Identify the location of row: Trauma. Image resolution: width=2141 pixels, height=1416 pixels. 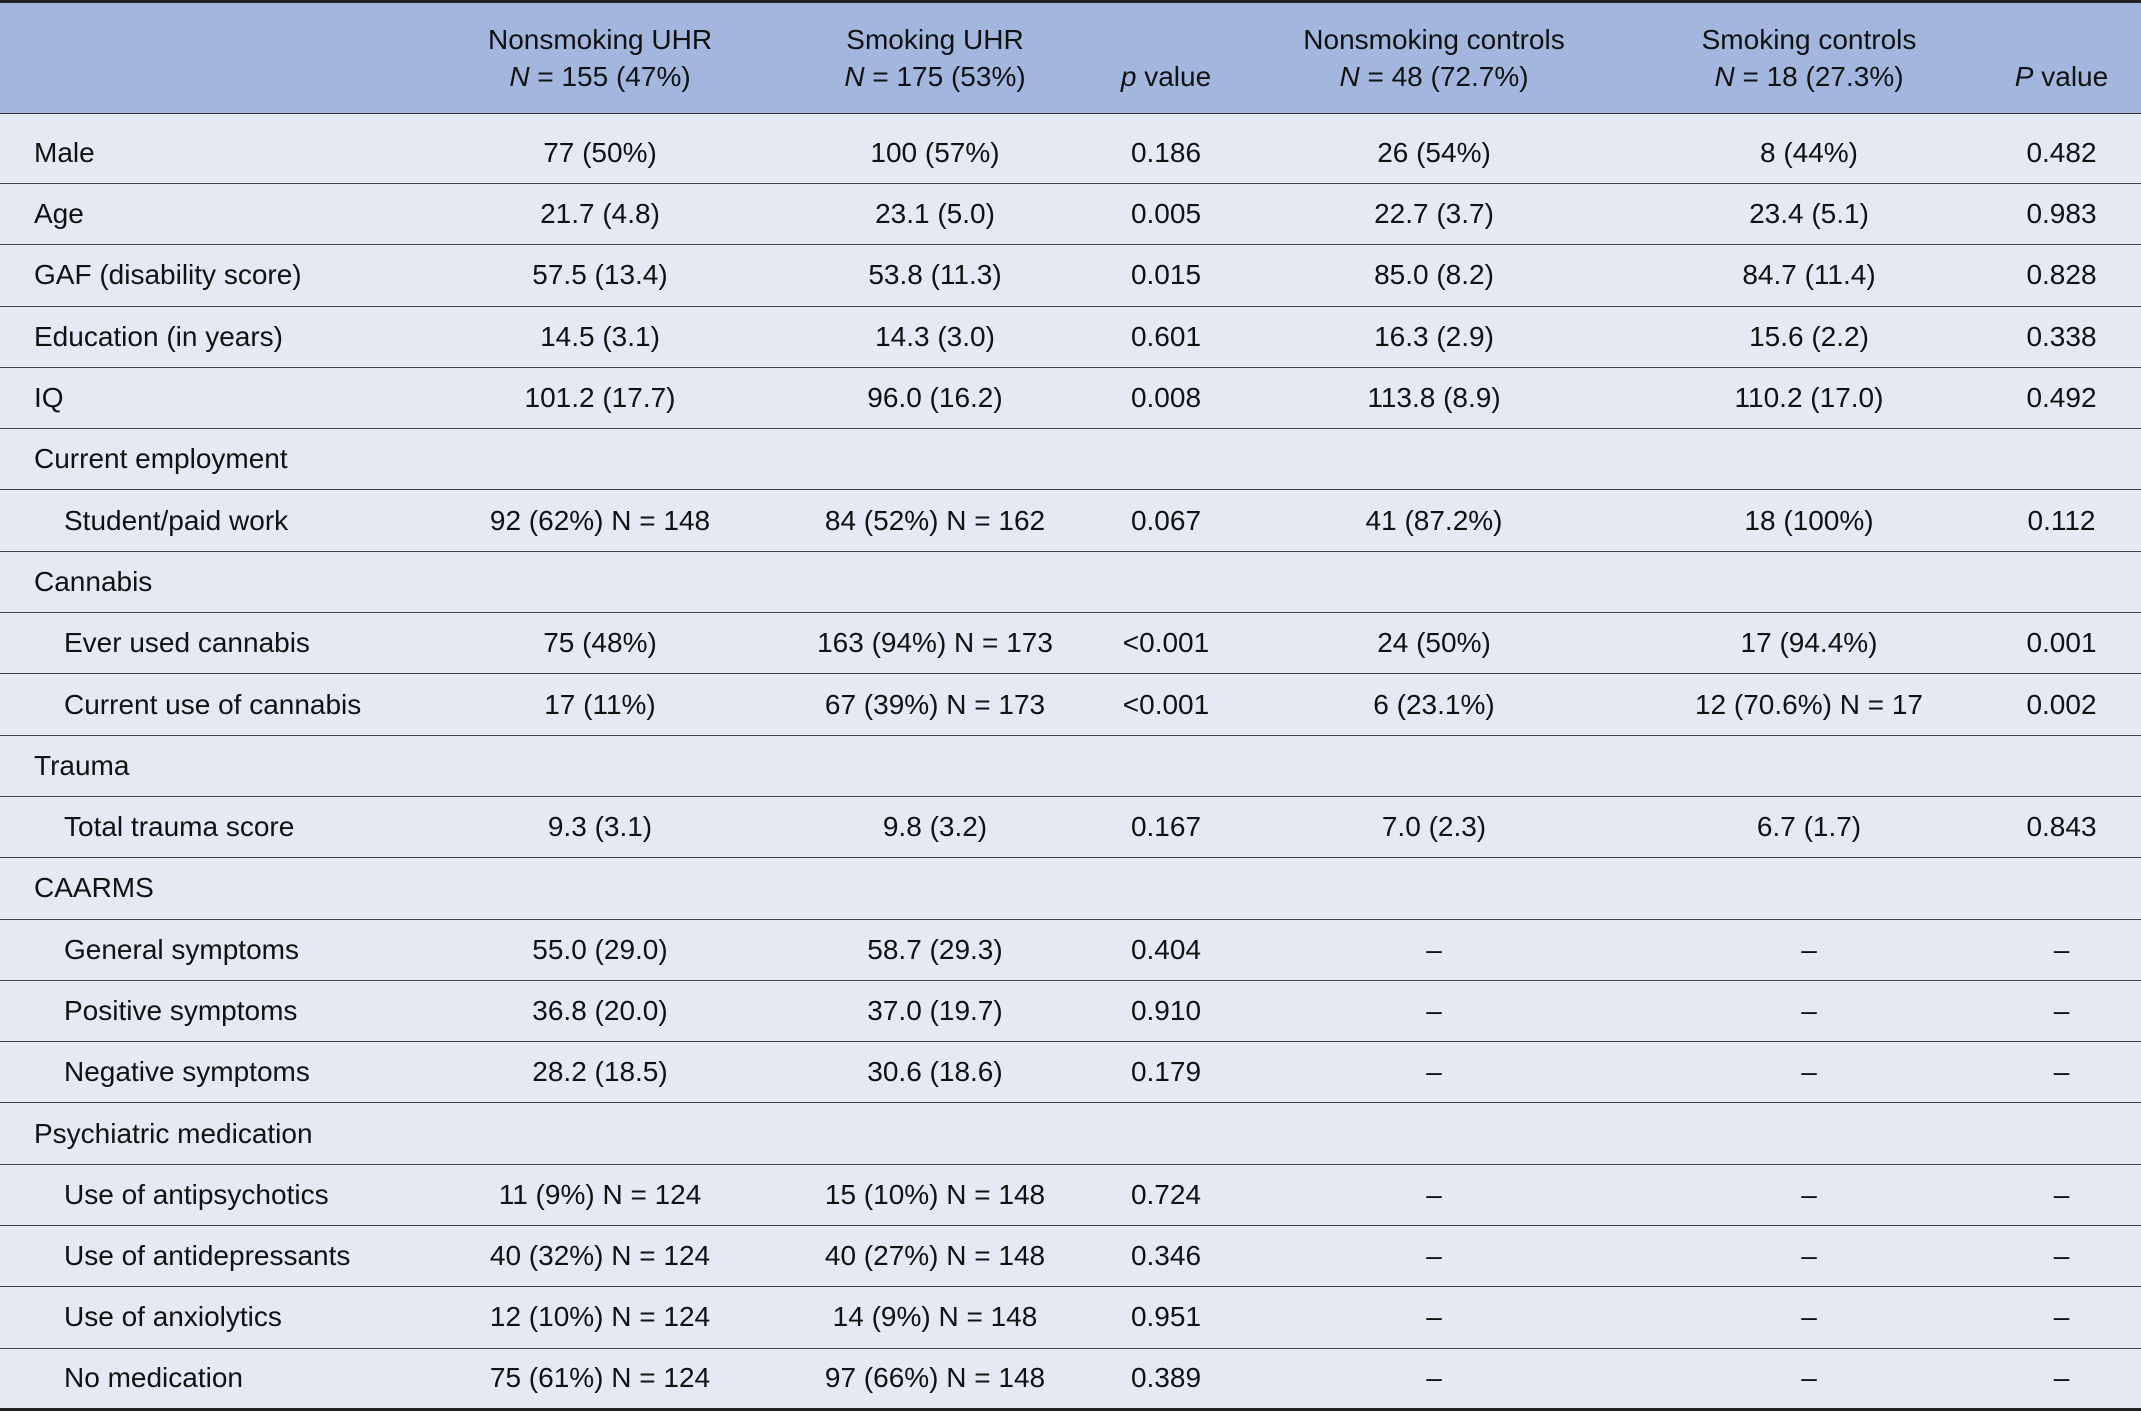
(1070, 766).